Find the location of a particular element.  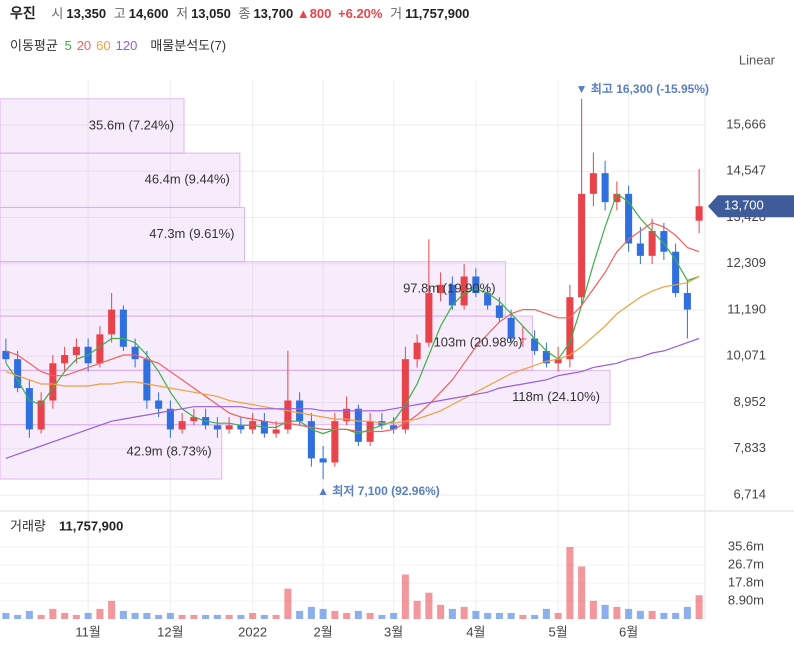

x-tick-label: 12월 is located at coordinates (170, 631).